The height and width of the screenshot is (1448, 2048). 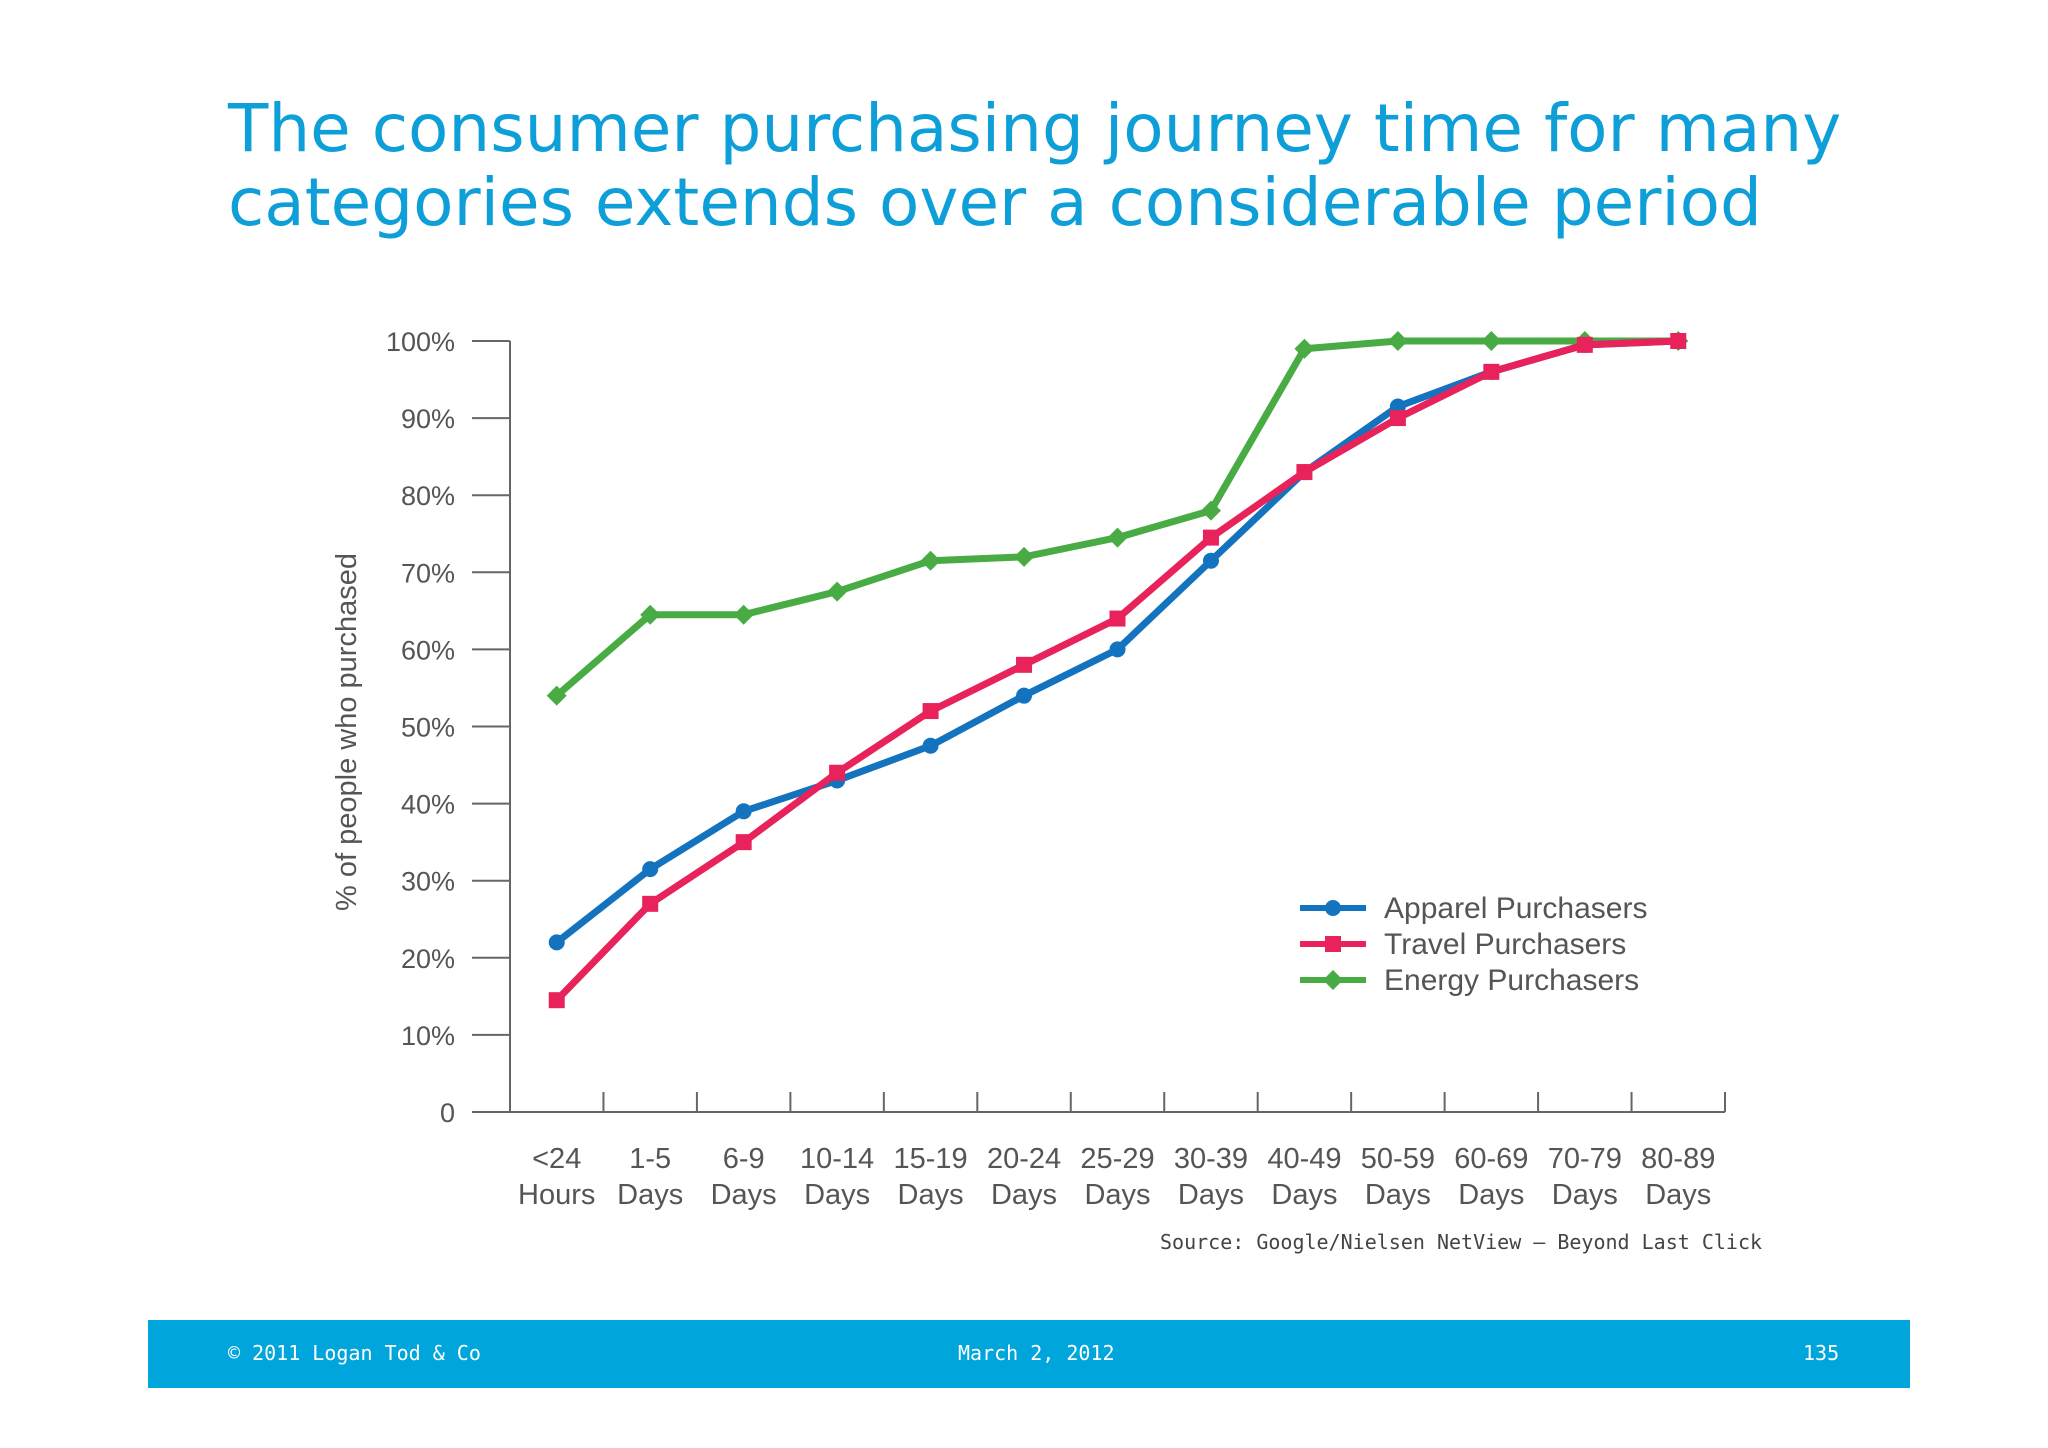 What do you see at coordinates (428, 882) in the screenshot?
I see `y-tick-label: 30%` at bounding box center [428, 882].